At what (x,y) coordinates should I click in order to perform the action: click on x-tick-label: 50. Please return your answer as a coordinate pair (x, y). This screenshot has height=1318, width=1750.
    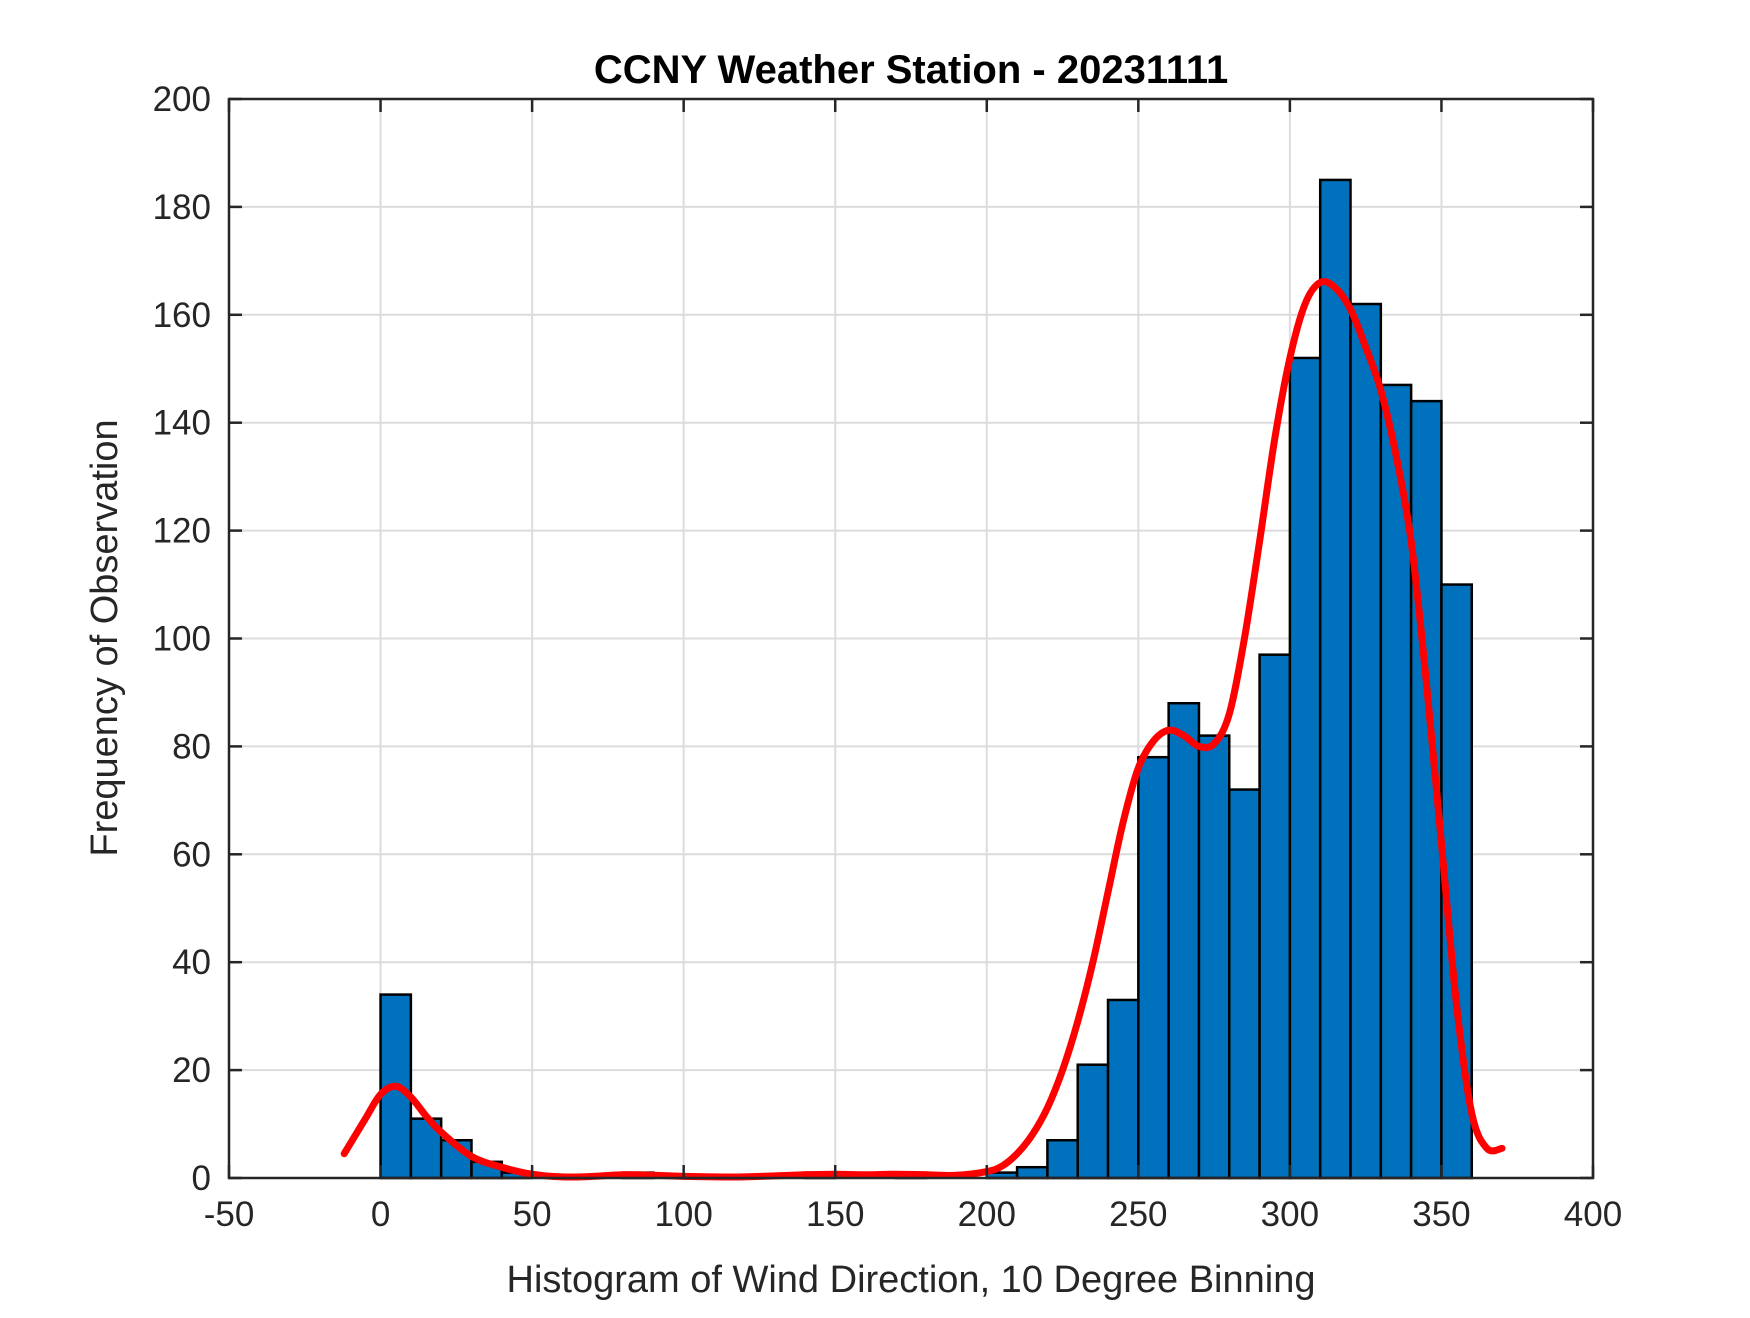
    Looking at the image, I should click on (532, 1214).